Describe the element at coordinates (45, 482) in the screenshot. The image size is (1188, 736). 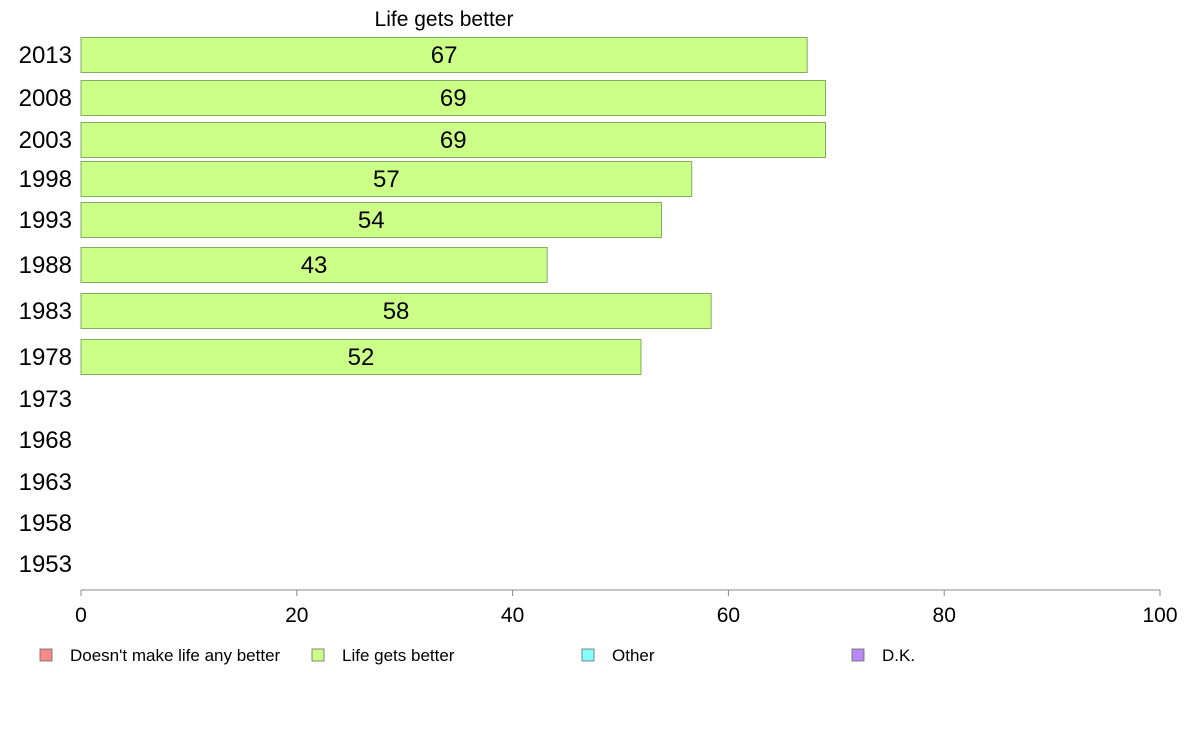
I see `y-tick-label: 1963` at that location.